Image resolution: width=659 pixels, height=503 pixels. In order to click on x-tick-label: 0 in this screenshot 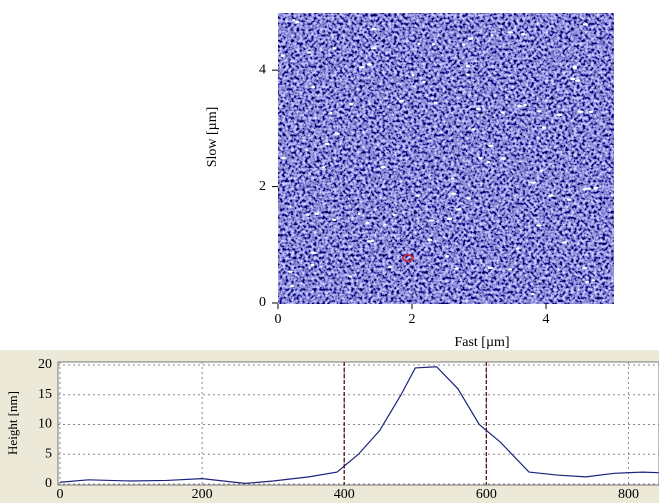, I will do `click(60, 494)`.